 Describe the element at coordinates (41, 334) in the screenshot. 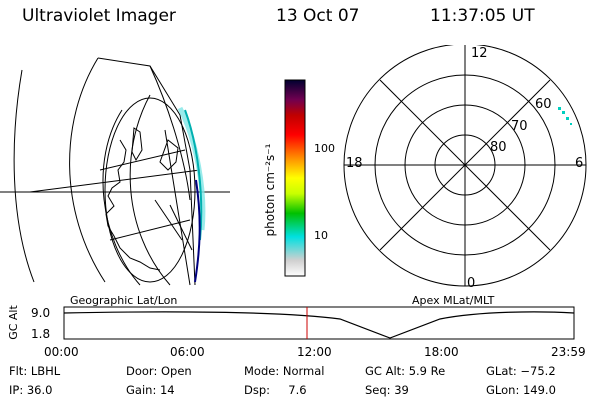

I see `altitude-ytick-1.8: 1.8` at that location.